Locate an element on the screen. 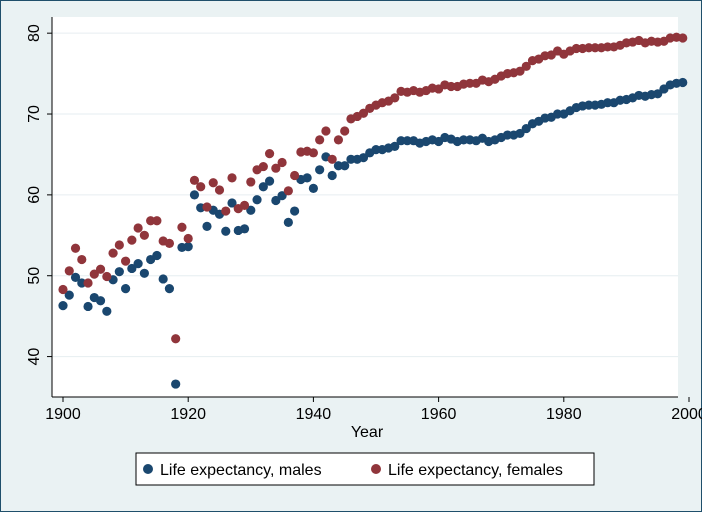  legend-label-females: Life expectancy, females is located at coordinates (475, 470).